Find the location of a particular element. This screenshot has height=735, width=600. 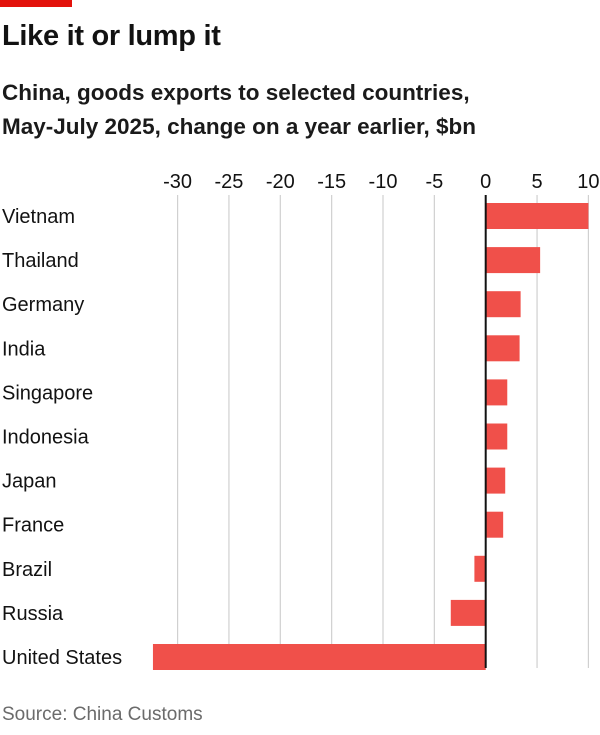

x-tick-label: -10 is located at coordinates (383, 182).